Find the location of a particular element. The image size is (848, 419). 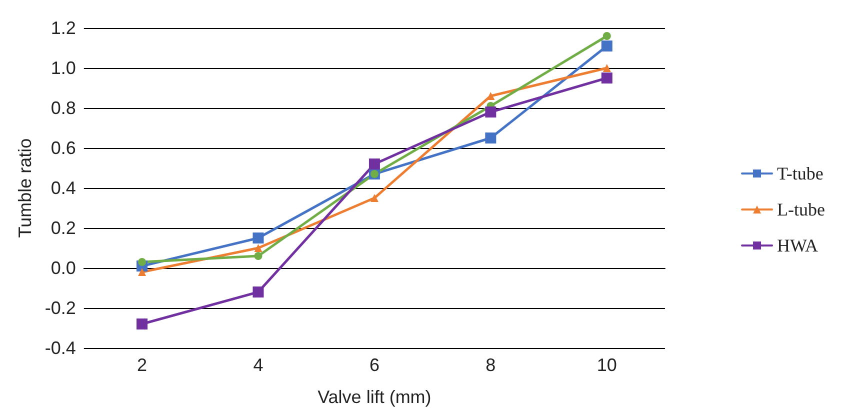

y-tick-label: -0.4 is located at coordinates (60, 348).